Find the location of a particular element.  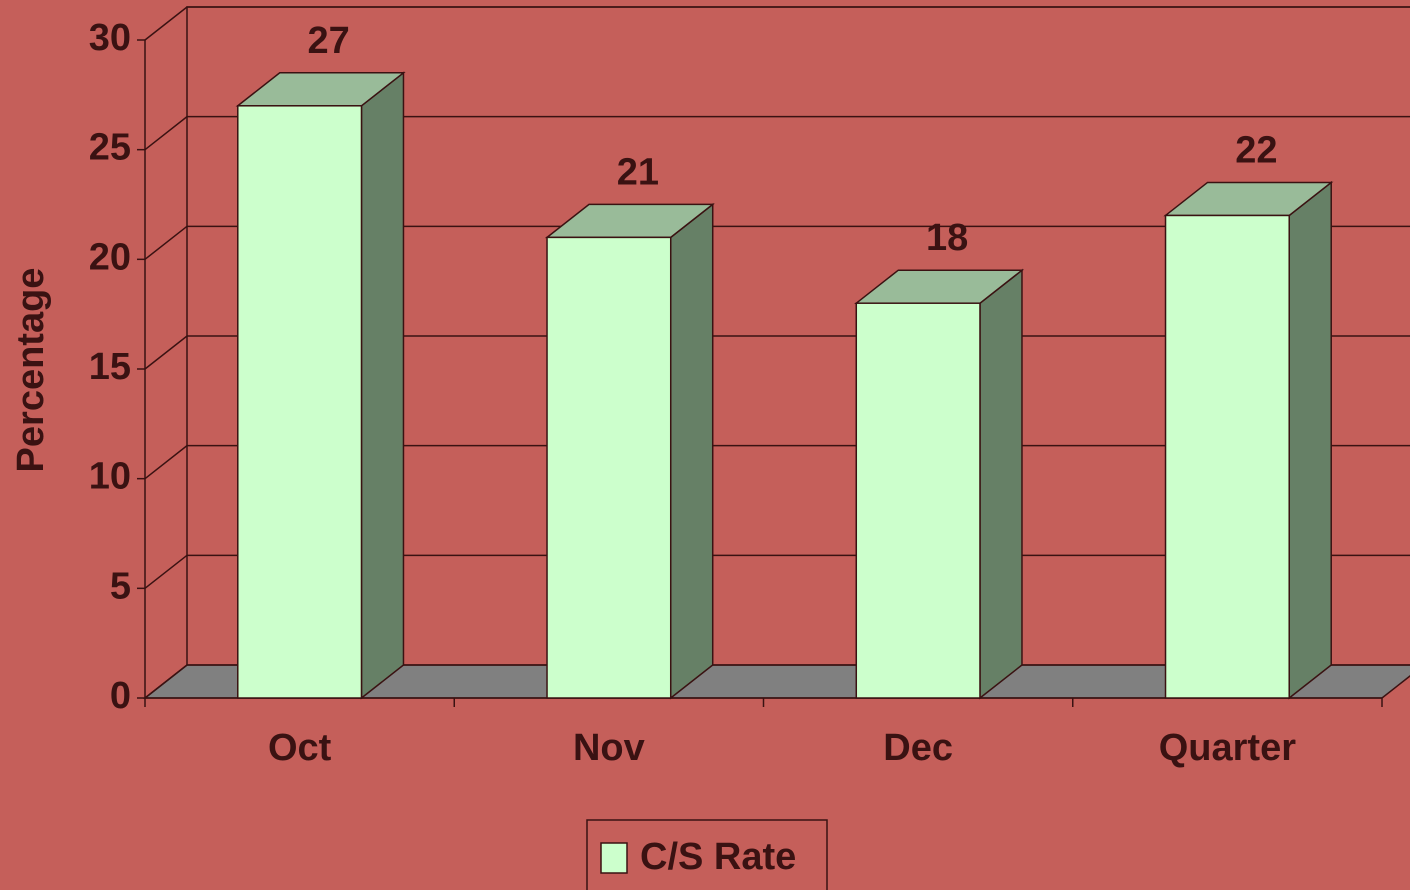

data-label: 27 is located at coordinates (328, 41).